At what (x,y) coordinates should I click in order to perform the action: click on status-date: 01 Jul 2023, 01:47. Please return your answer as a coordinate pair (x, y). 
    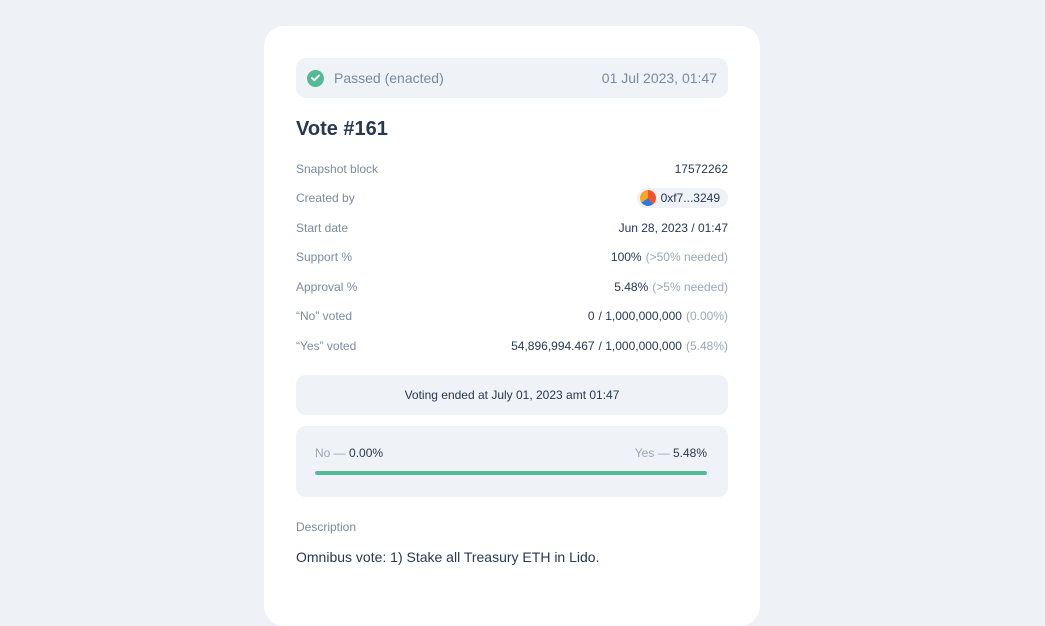
    Looking at the image, I should click on (659, 78).